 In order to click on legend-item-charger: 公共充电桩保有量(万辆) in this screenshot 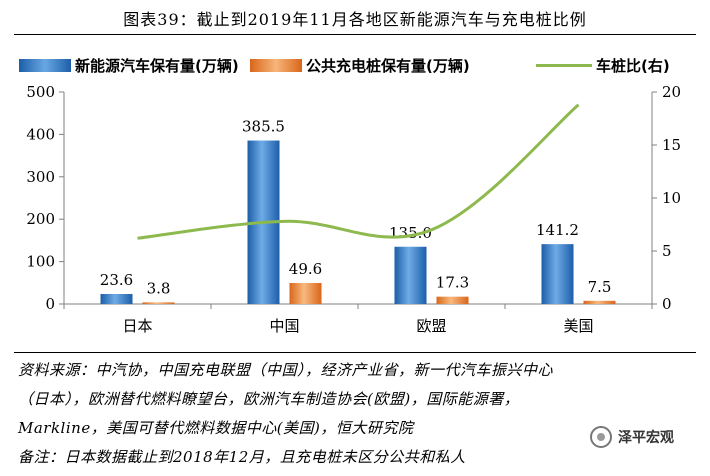, I will do `click(360, 65)`.